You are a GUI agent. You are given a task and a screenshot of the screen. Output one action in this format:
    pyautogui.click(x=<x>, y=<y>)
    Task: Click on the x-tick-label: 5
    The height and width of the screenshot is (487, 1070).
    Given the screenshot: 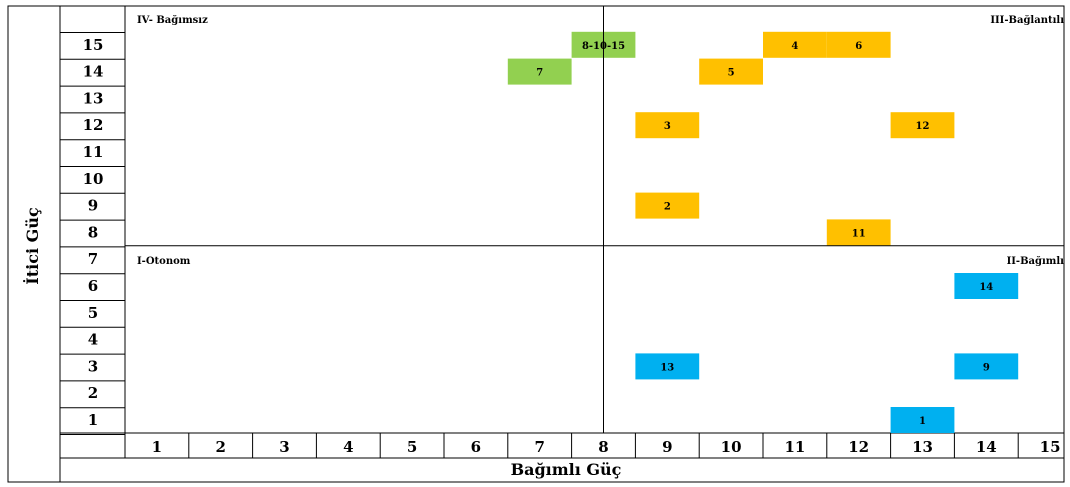 What is the action you would take?
    pyautogui.click(x=412, y=447)
    